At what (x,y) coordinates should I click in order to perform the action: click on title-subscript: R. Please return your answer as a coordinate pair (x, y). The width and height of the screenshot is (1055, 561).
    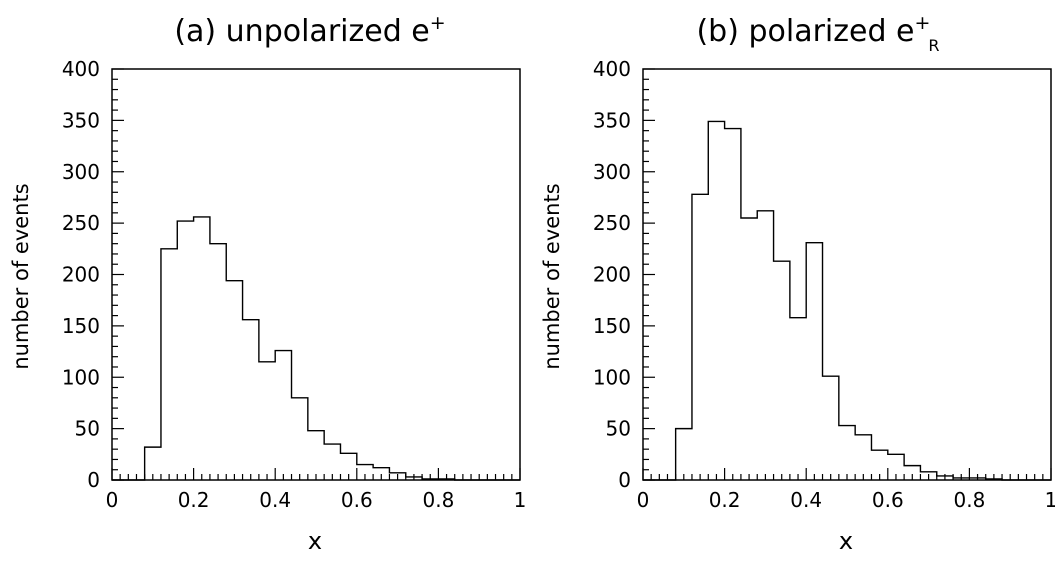
    Looking at the image, I should click on (933, 45).